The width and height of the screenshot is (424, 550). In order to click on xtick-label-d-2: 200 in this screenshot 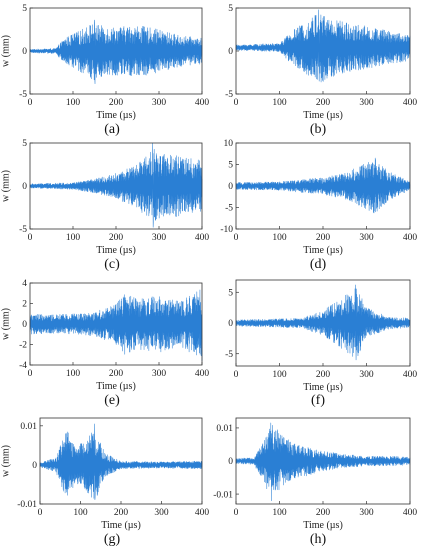, I will do `click(323, 238)`.